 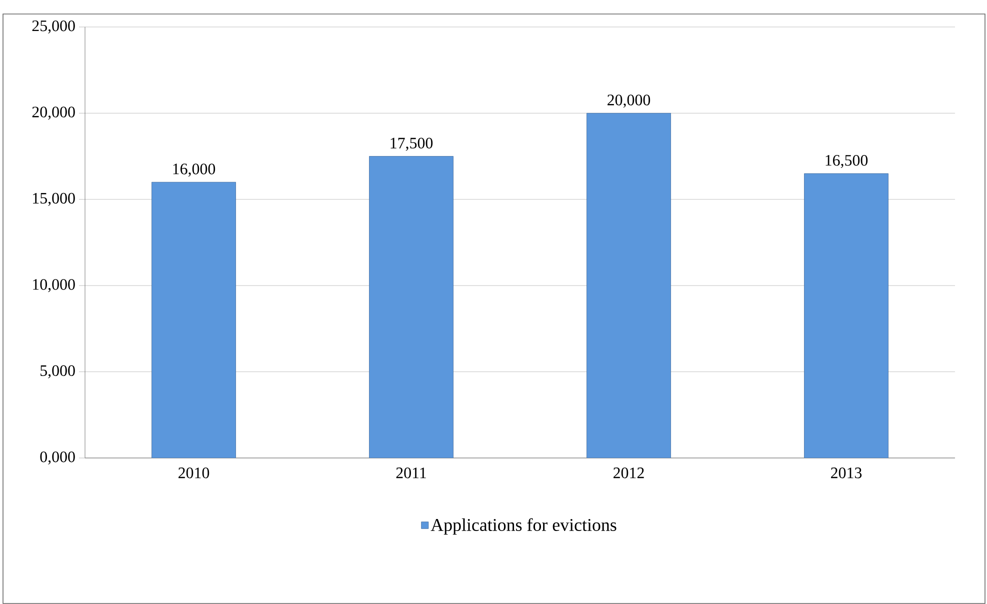 I want to click on x-tick-label: 2012, so click(x=629, y=473).